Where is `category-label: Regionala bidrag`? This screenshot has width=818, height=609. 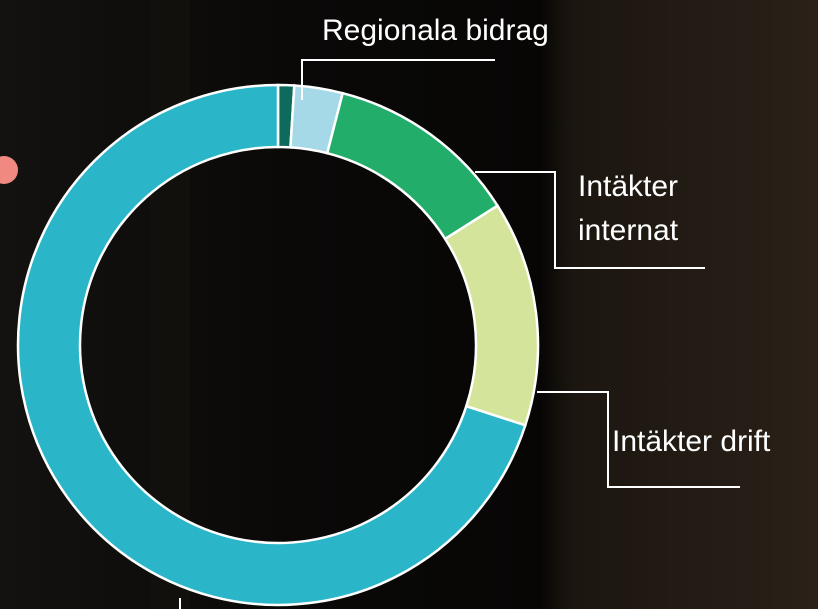
category-label: Regionala bidrag is located at coordinates (435, 30).